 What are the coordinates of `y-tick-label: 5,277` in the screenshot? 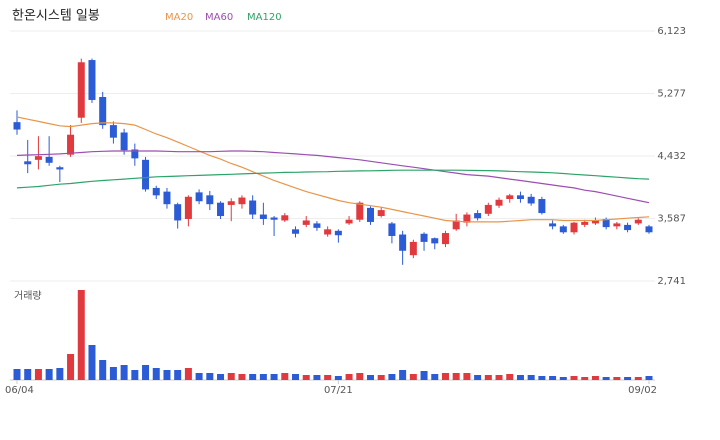 It's located at (671, 94).